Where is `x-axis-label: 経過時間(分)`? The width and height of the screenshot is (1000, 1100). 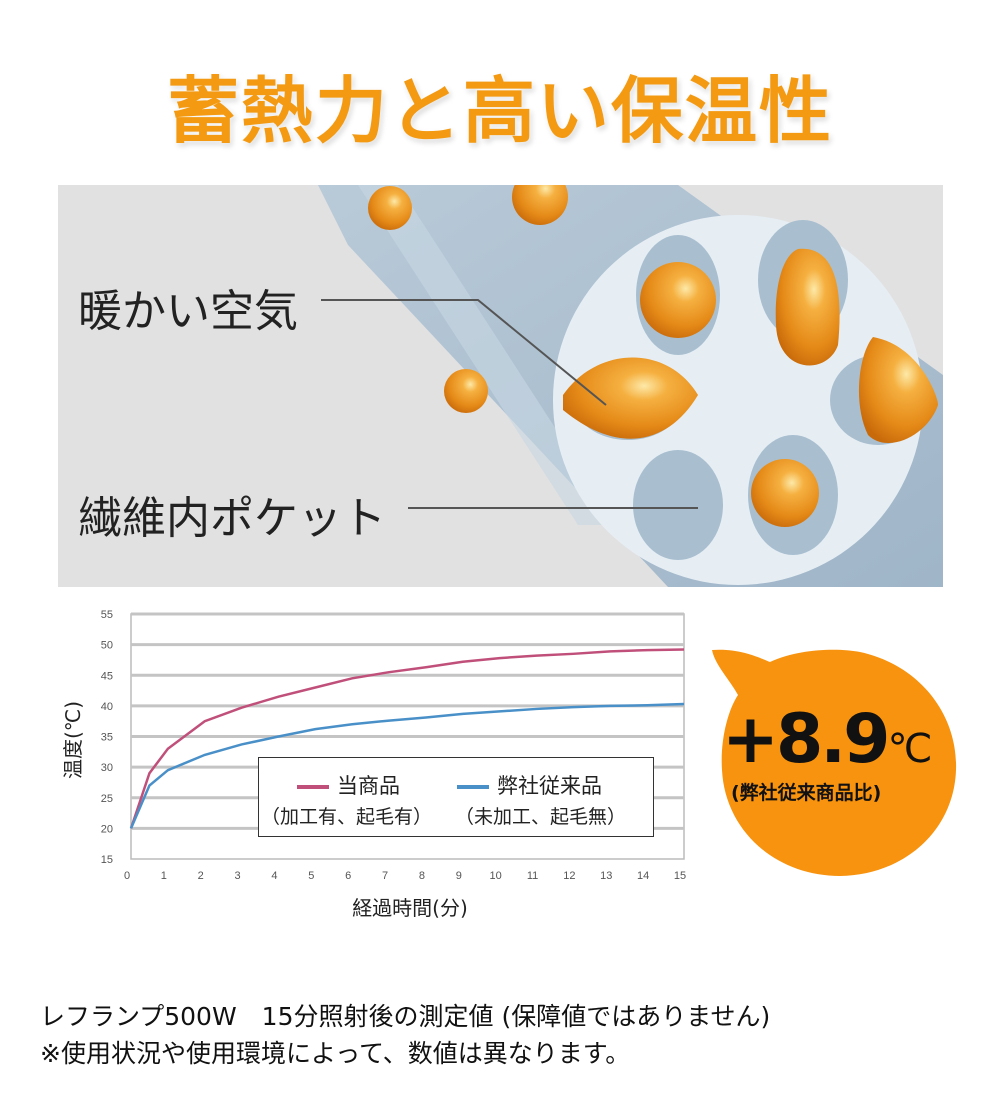
x-axis-label: 経過時間(分) is located at coordinates (410, 908).